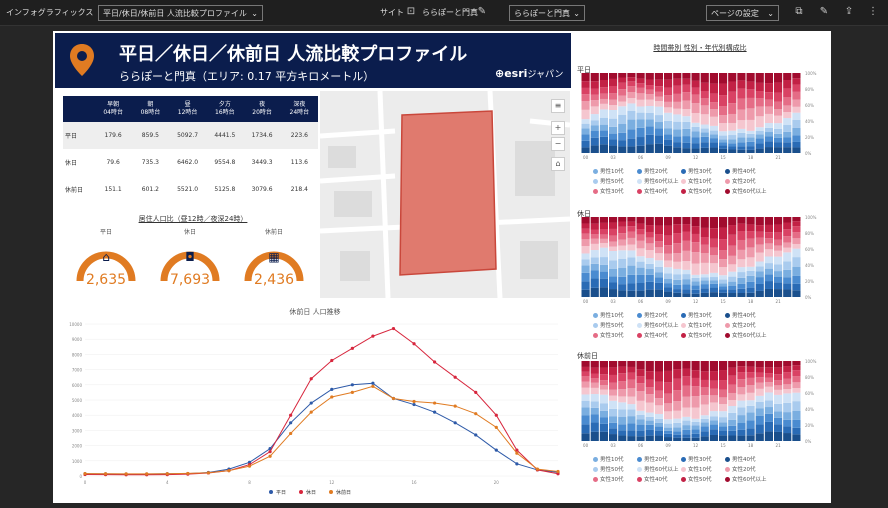 The image size is (888, 508). What do you see at coordinates (105, 232) in the screenshot?
I see `gauge-label: 平日` at bounding box center [105, 232].